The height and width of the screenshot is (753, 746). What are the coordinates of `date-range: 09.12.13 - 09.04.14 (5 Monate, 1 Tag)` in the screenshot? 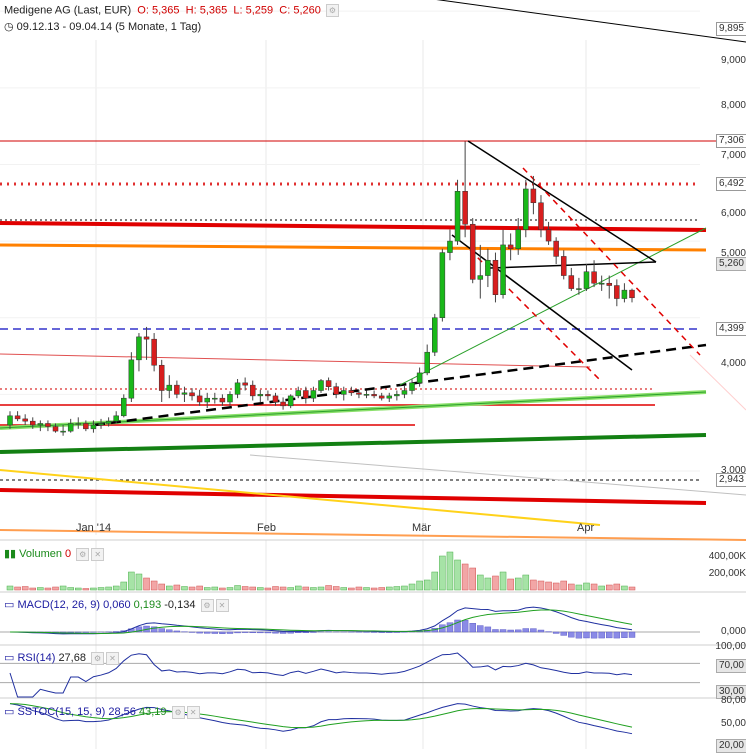 It's located at (109, 27).